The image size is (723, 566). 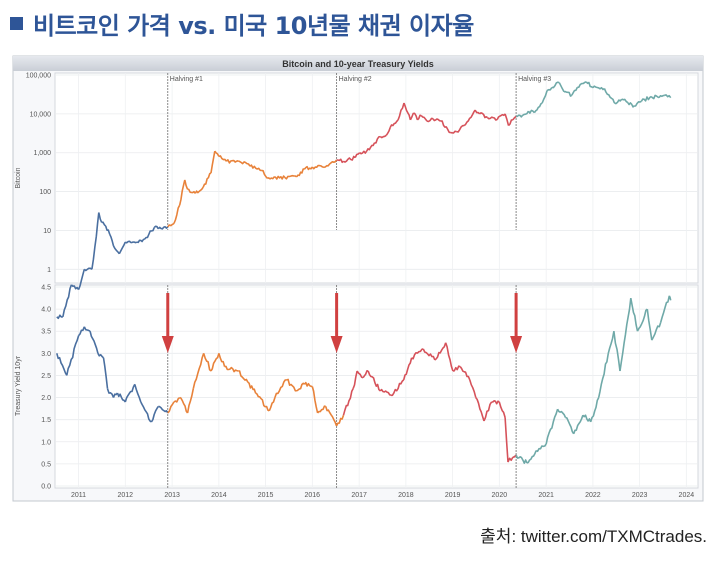 What do you see at coordinates (593, 495) in the screenshot?
I see `x-tick-label: 2022` at bounding box center [593, 495].